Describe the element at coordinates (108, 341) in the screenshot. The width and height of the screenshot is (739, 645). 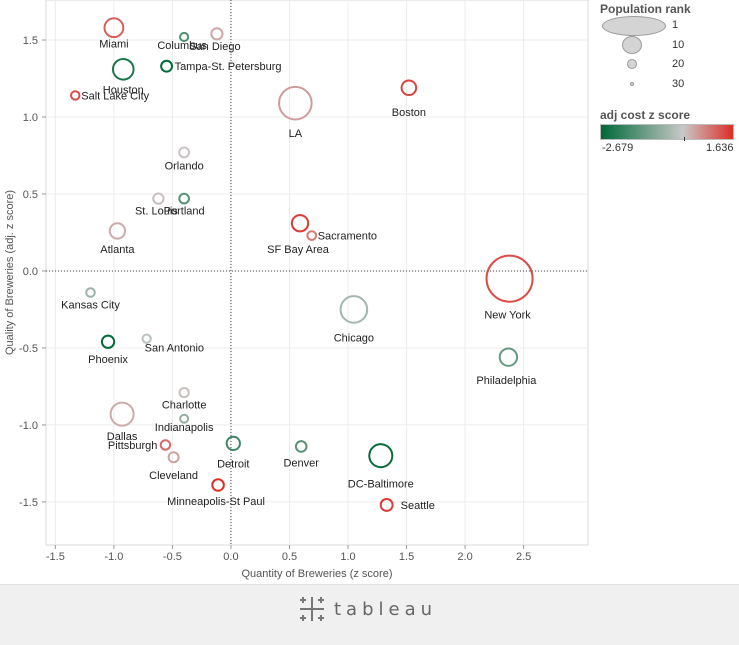
I see `point-phoenix` at that location.